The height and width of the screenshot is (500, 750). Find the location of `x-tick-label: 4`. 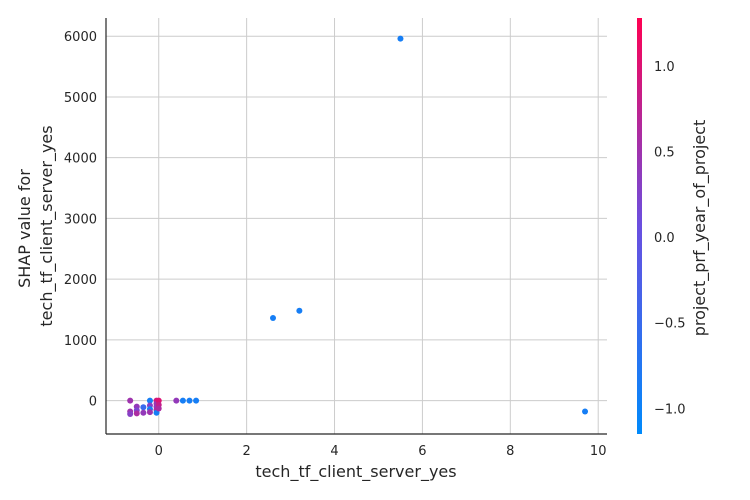

x-tick-label: 4 is located at coordinates (334, 451).